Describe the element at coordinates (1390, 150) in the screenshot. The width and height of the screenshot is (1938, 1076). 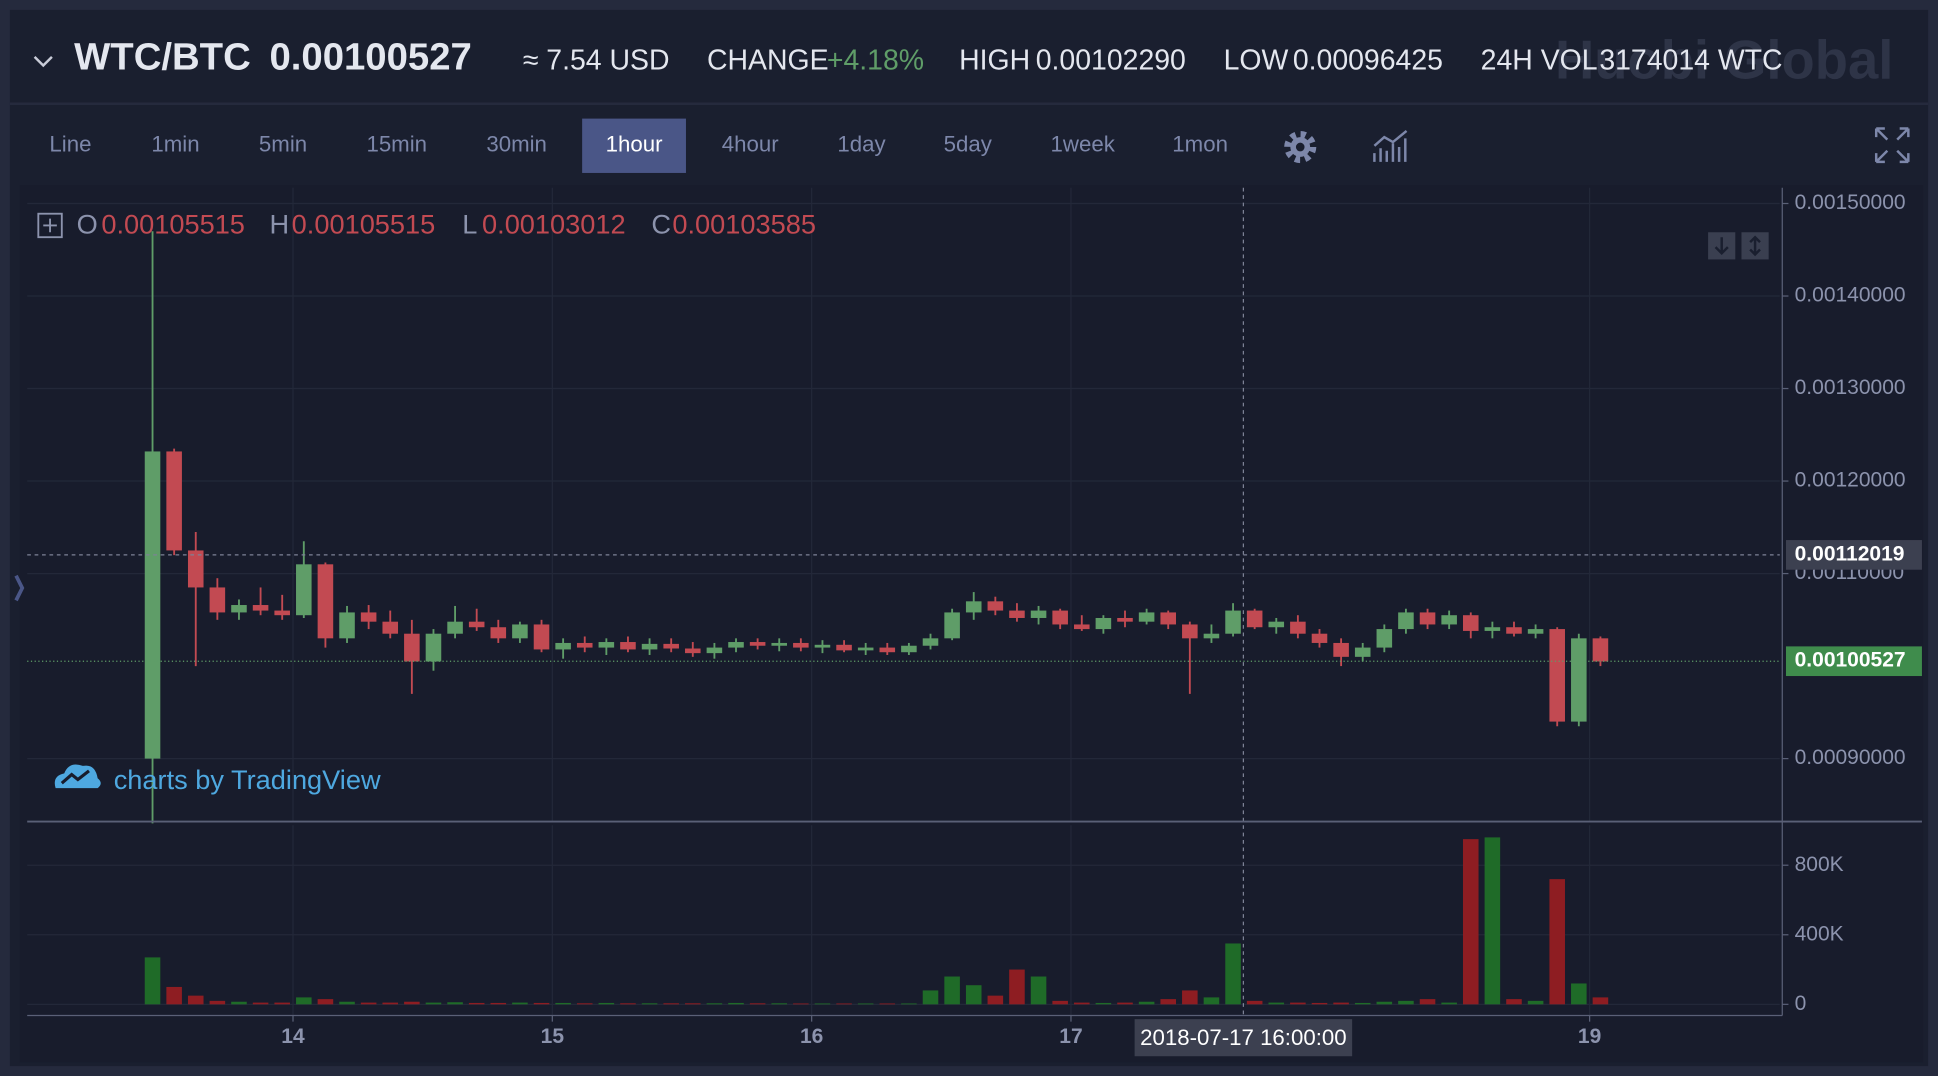
I see `bars-glyph` at that location.